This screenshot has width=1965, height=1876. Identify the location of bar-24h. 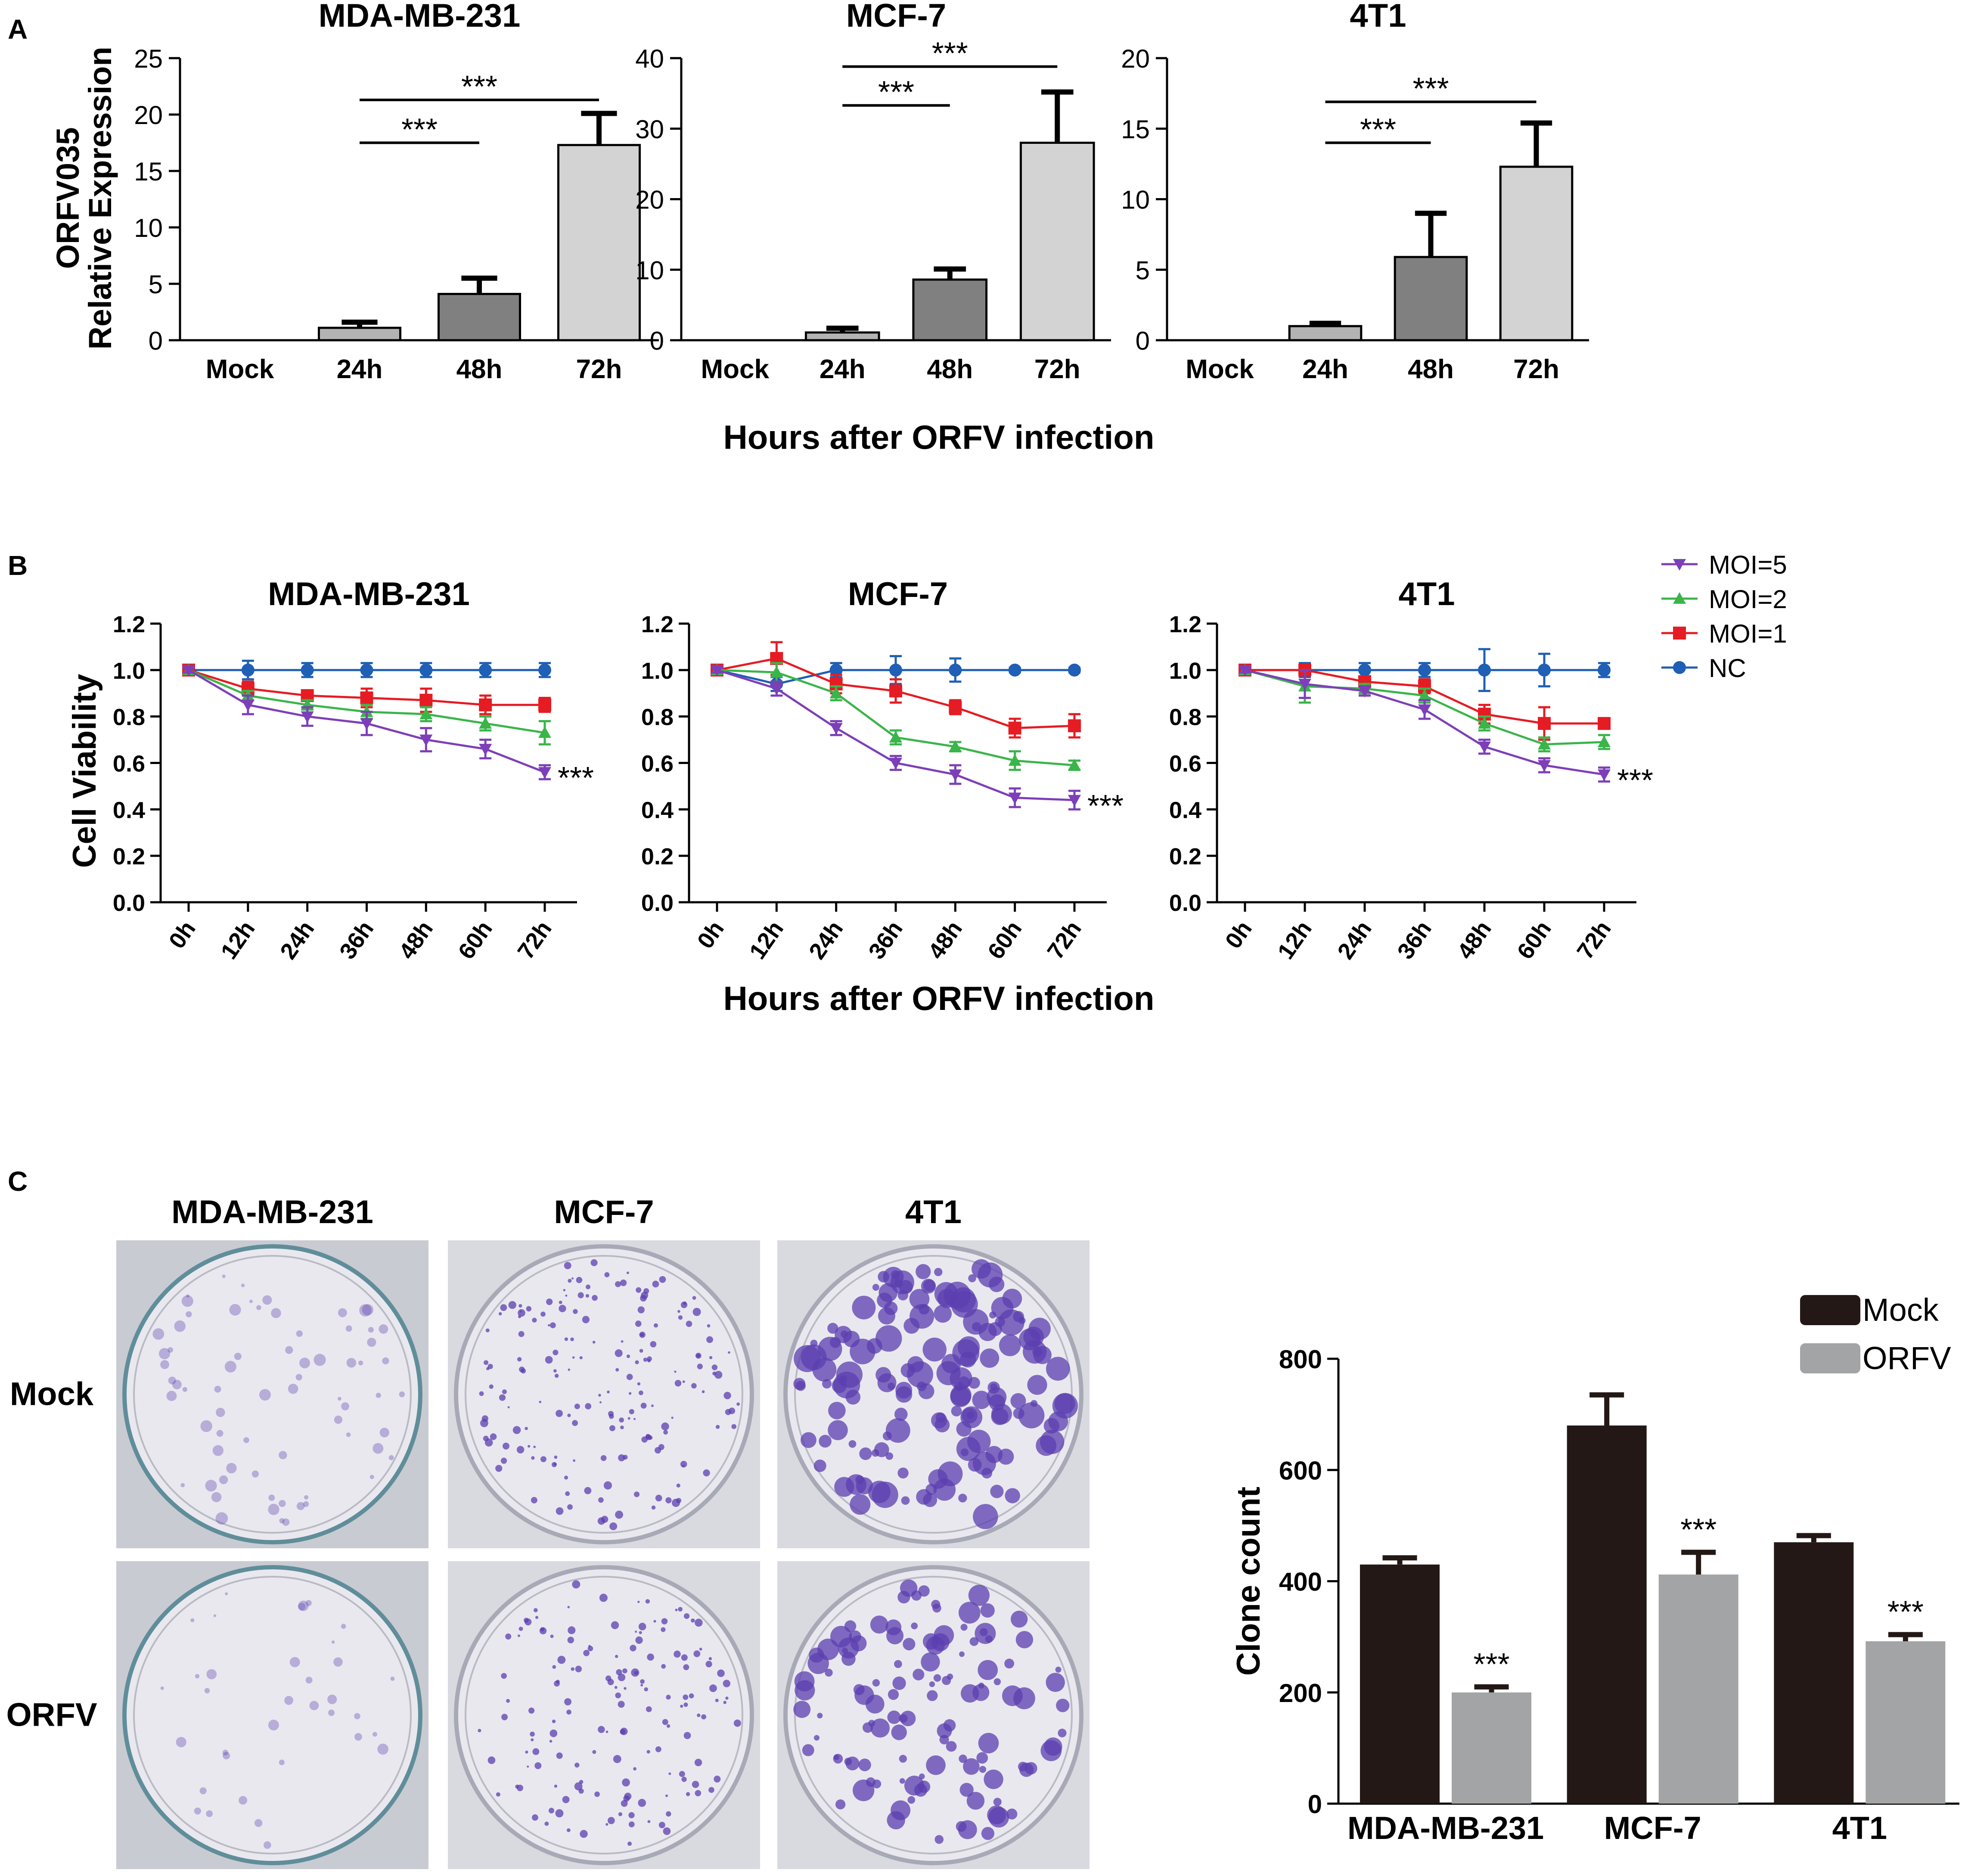
(359, 334).